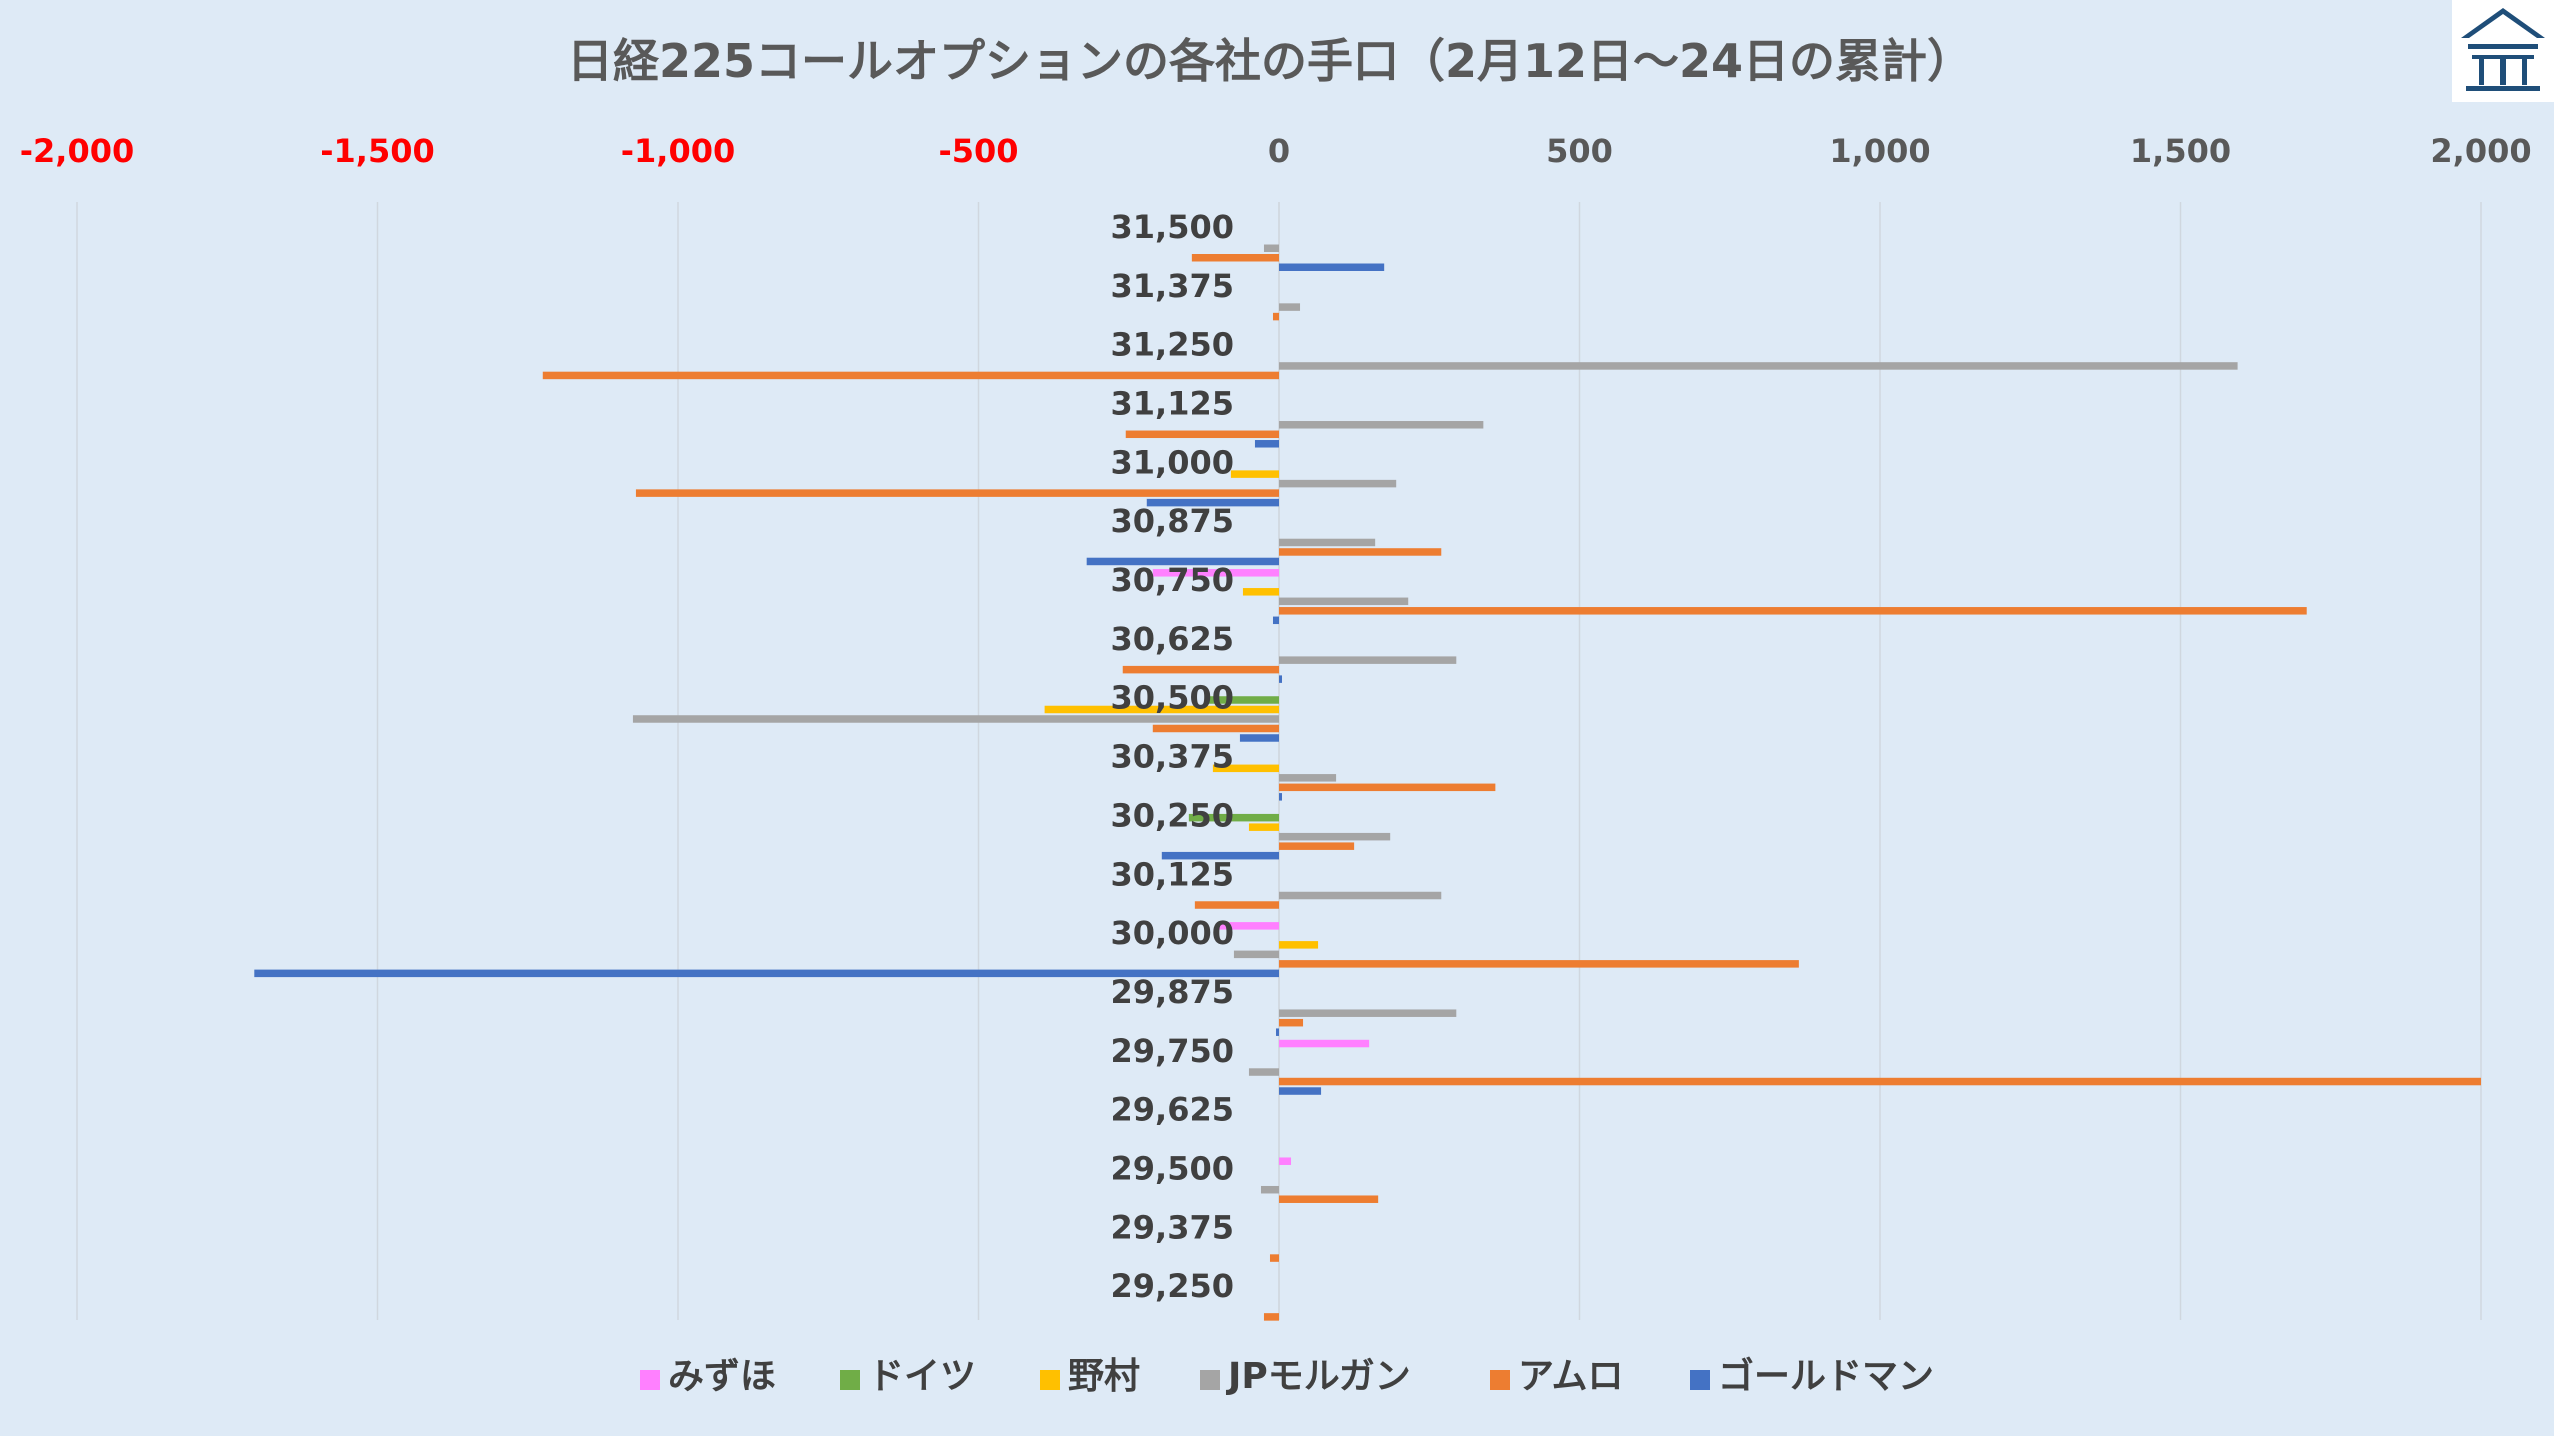 This screenshot has width=2554, height=1436. I want to click on logo, so click(2503, 51).